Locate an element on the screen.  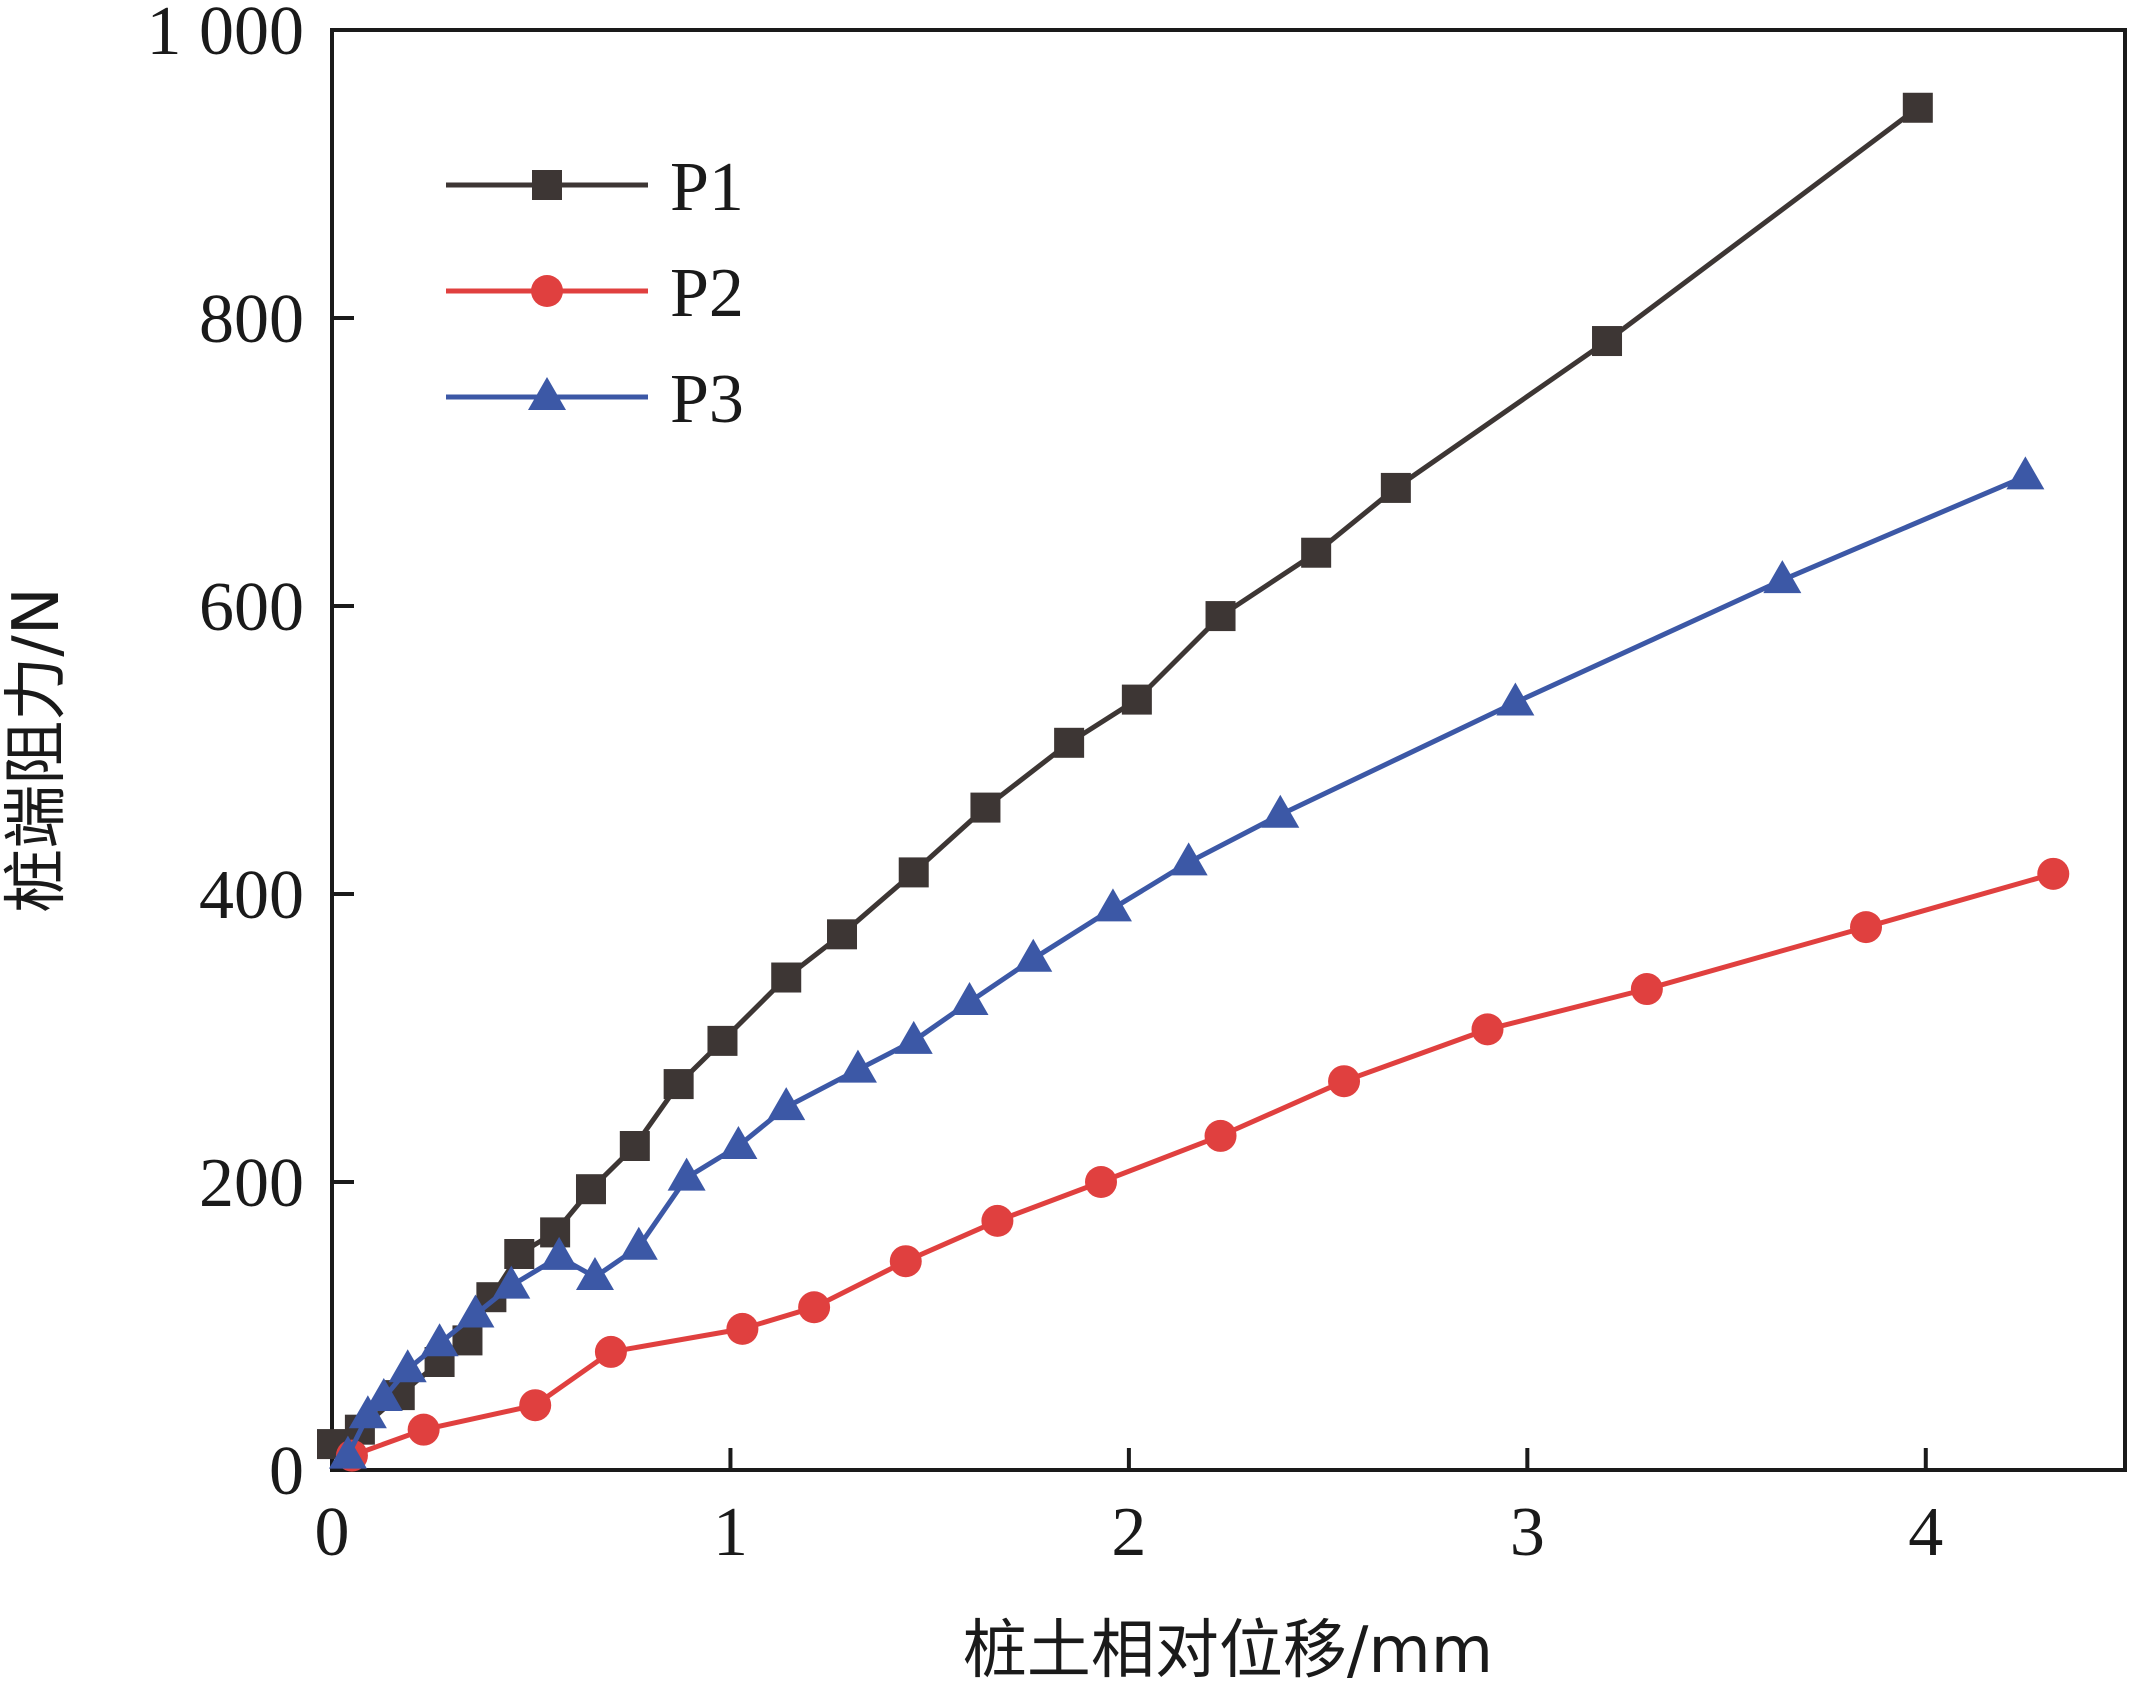
y-tick-label: 800 is located at coordinates (251, 319).